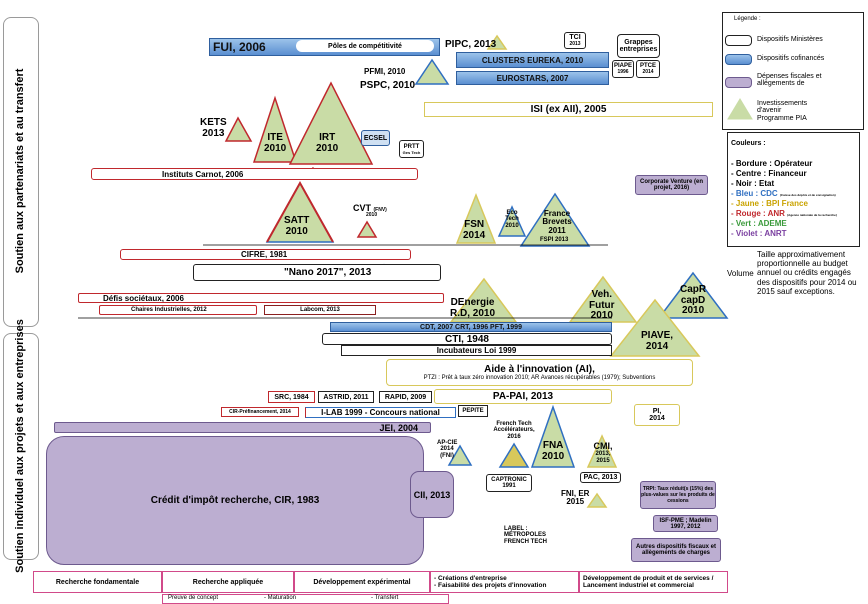 The height and width of the screenshot is (604, 868). I want to click on box-nano: "Nano 2017", 2013, so click(317, 272).